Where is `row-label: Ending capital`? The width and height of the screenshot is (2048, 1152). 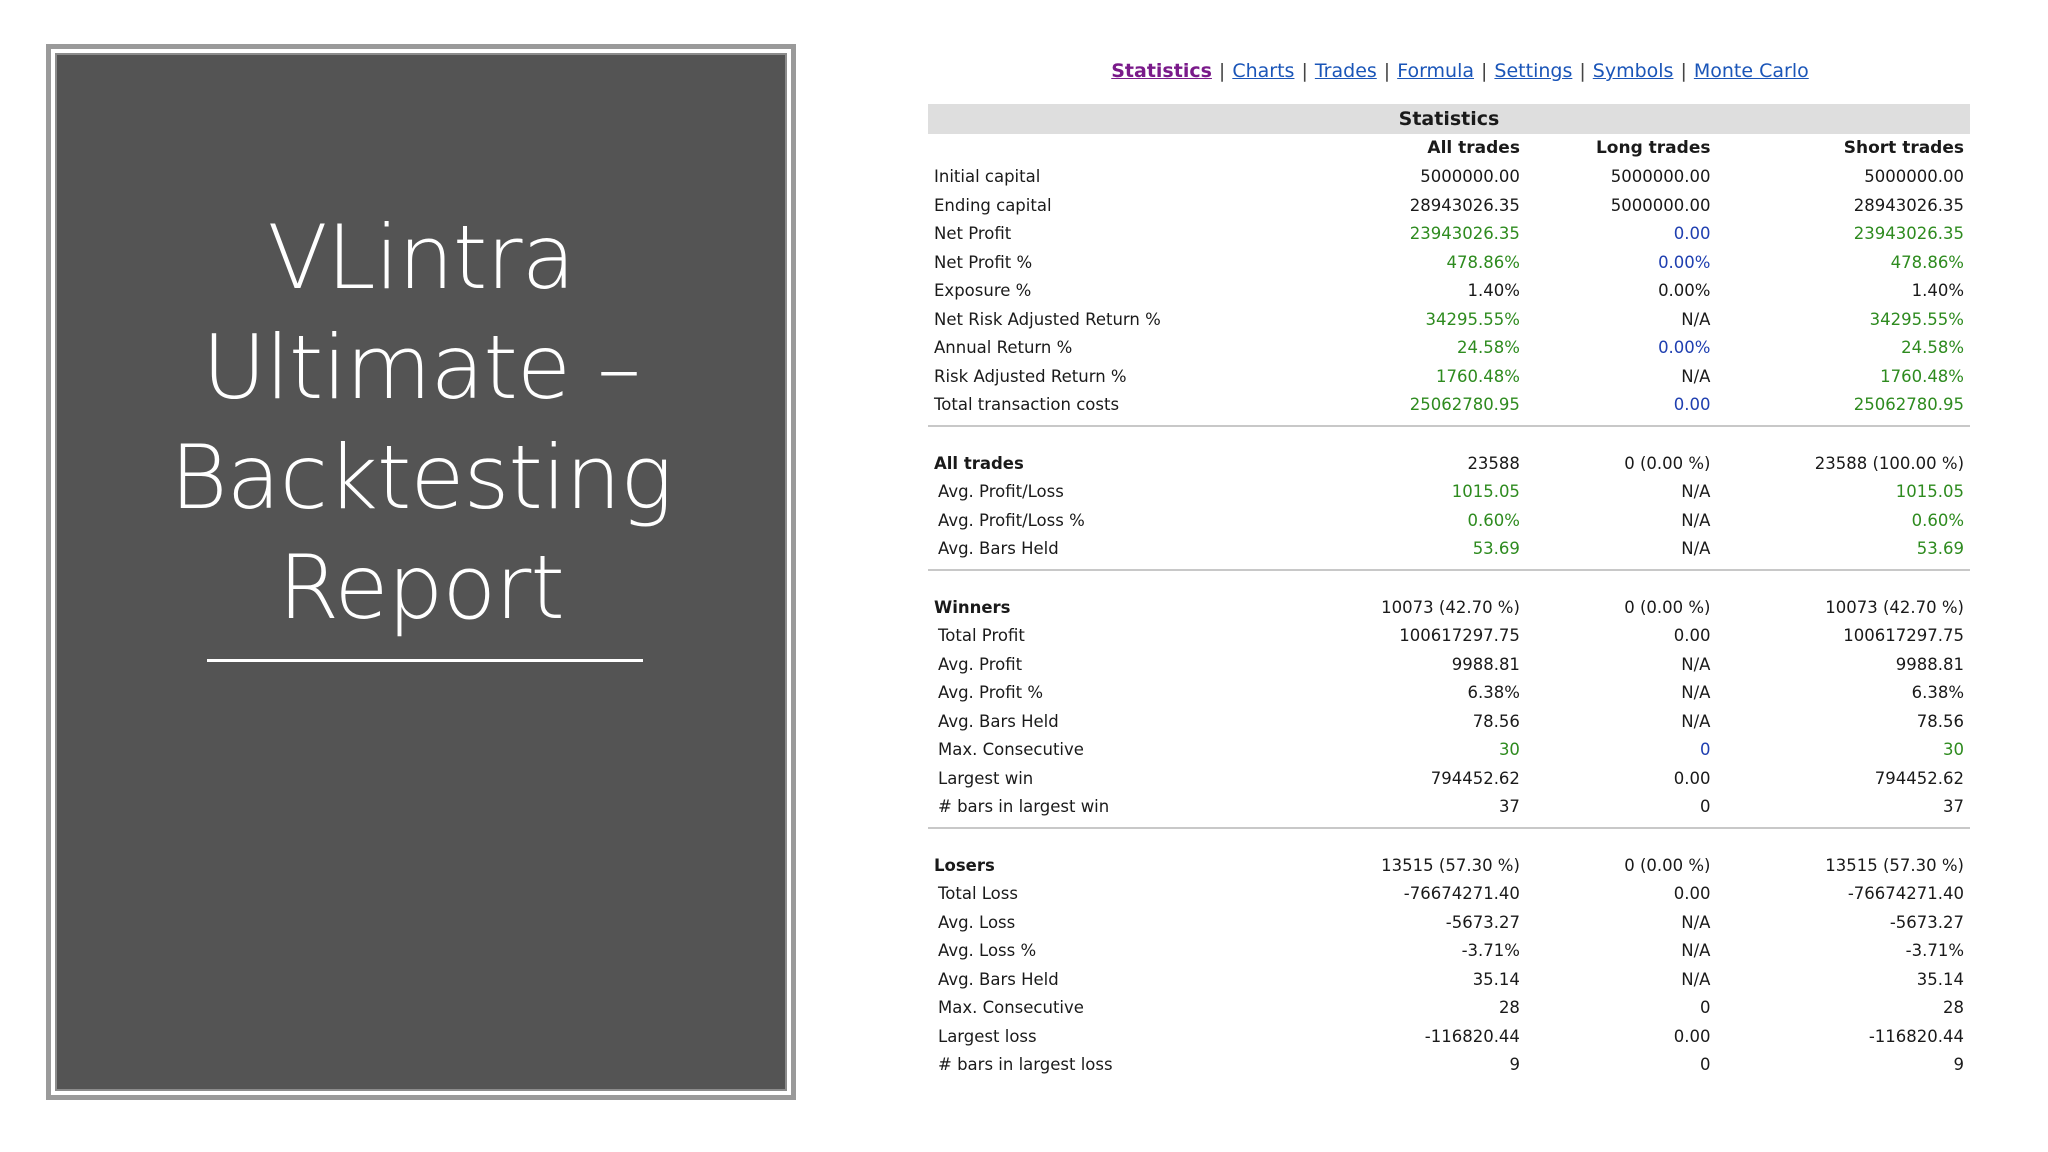 row-label: Ending capital is located at coordinates (993, 205).